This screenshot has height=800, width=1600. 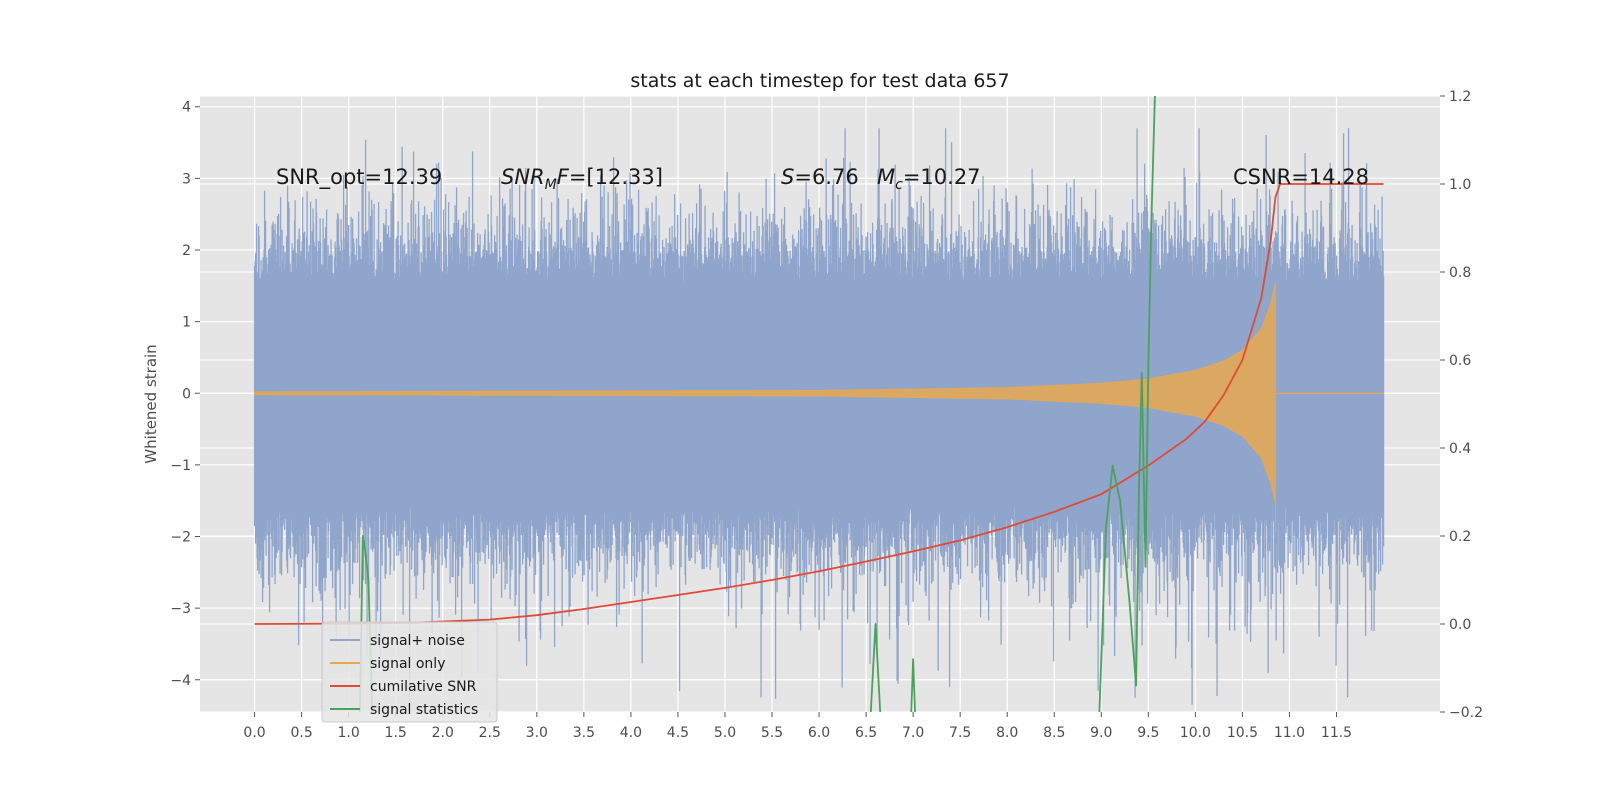 What do you see at coordinates (899, 185) in the screenshot?
I see `annotation-mc-sub: c` at bounding box center [899, 185].